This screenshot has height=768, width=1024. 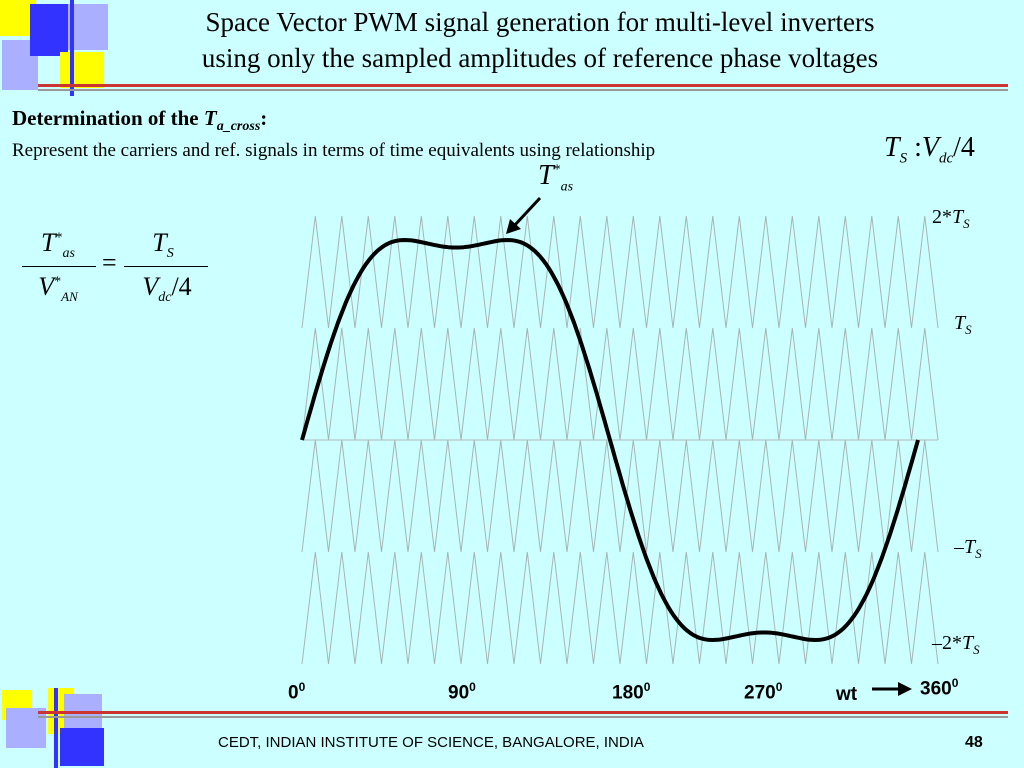 I want to click on rel-rhs-sub: dc, so click(x=946, y=158).